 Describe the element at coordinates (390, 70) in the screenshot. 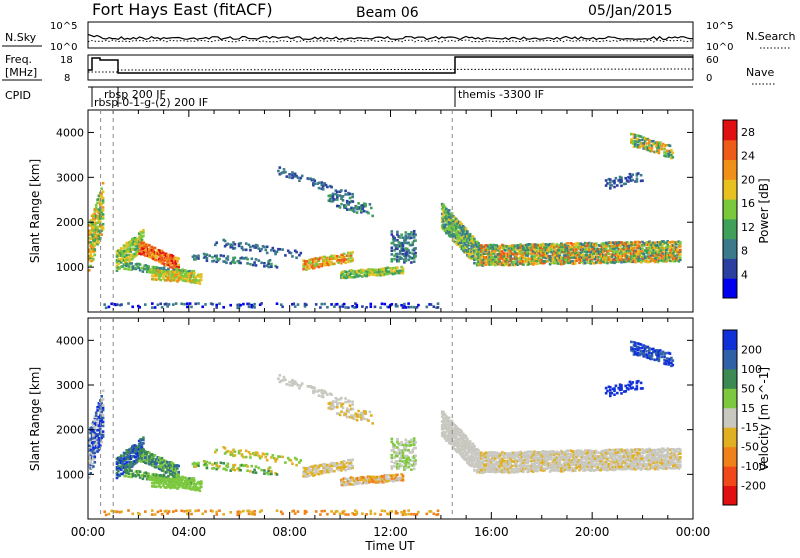

I see `nave-trace` at that location.